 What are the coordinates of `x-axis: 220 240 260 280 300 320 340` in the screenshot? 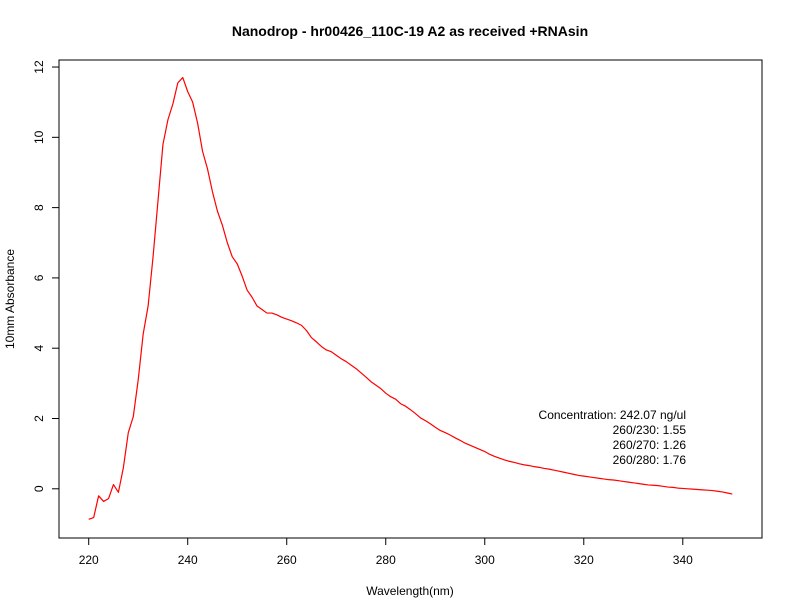 It's located at (386, 552).